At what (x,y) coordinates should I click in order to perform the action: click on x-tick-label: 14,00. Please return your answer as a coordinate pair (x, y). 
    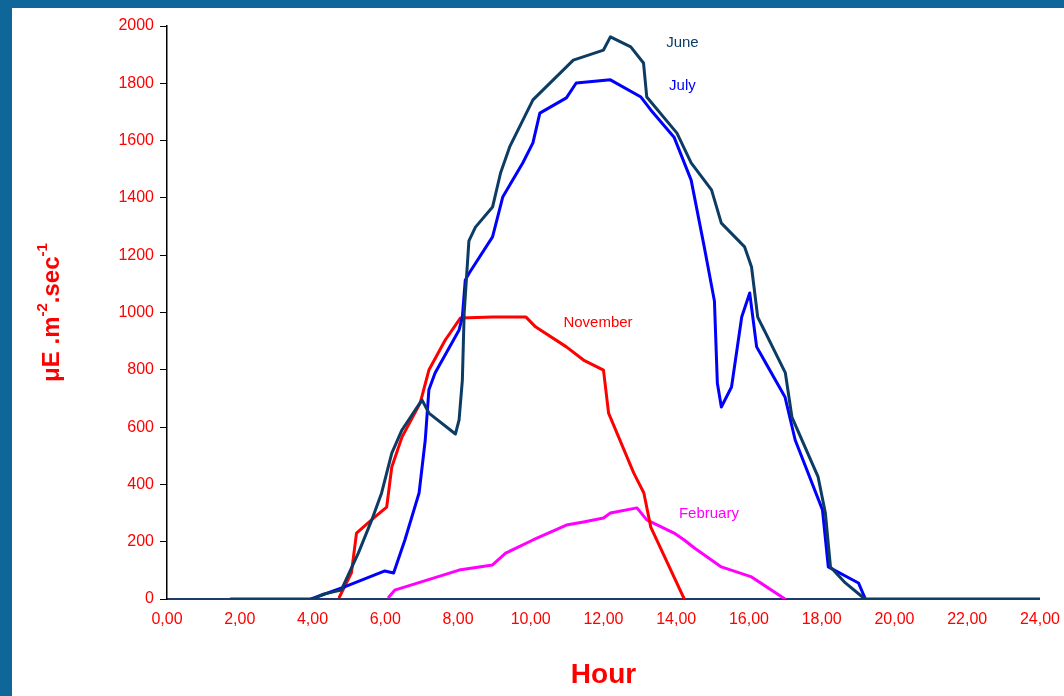
    Looking at the image, I should click on (676, 619).